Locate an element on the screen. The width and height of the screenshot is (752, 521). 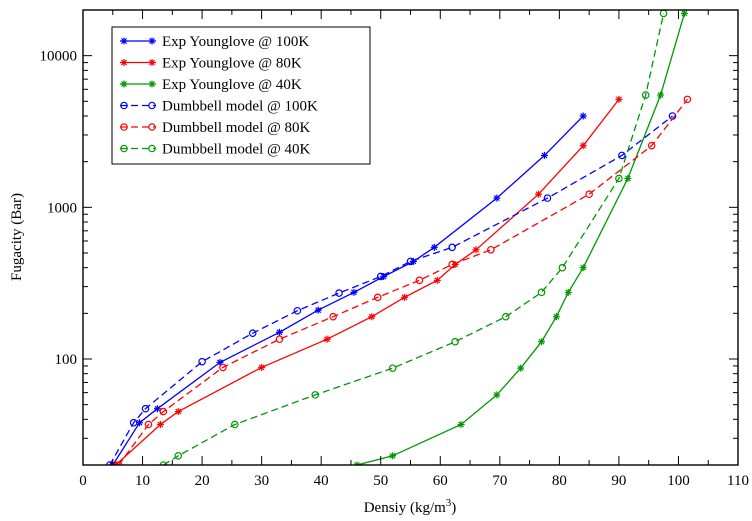
legend-item-exp-younglove-40k: Exp Younglove @ 40K is located at coordinates (211, 85).